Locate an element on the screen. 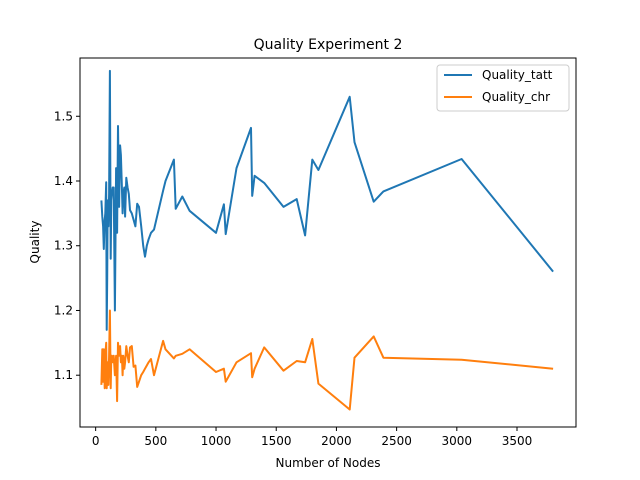 The height and width of the screenshot is (480, 640). legend-label-quality-tatt: Quality_tatt is located at coordinates (517, 75).